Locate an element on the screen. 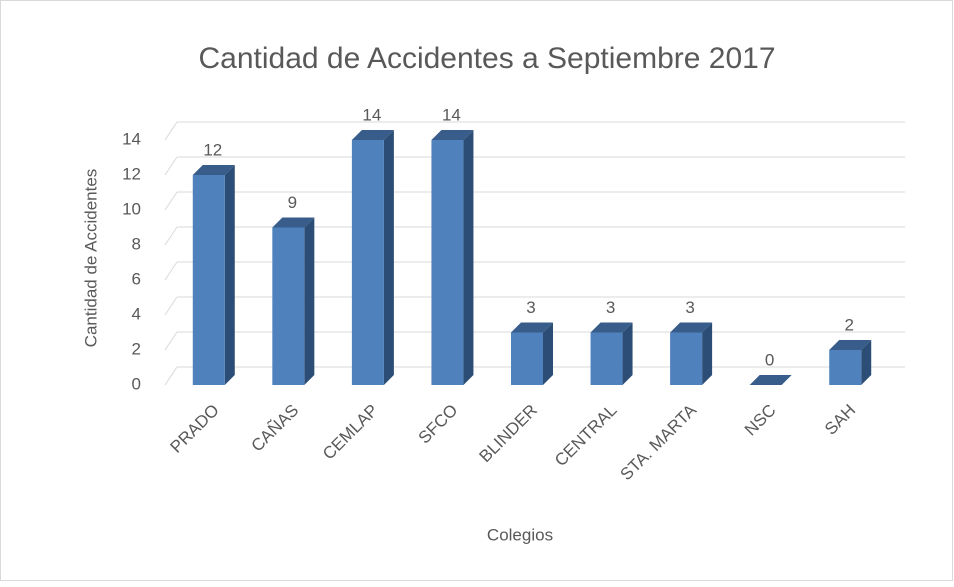 This screenshot has width=954, height=587. chart-title: Cantidad de Accidentes a Septiembre 2017 is located at coordinates (486, 58).